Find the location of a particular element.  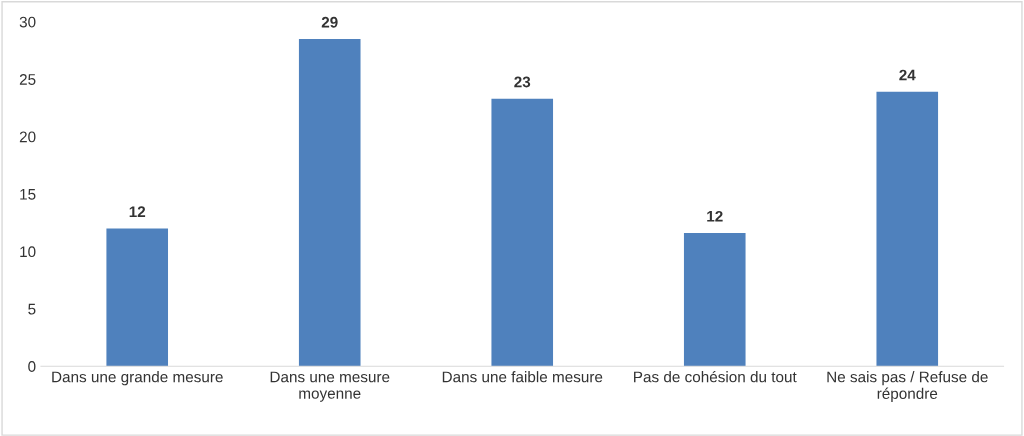

y-tick-label: 25 is located at coordinates (27, 79).